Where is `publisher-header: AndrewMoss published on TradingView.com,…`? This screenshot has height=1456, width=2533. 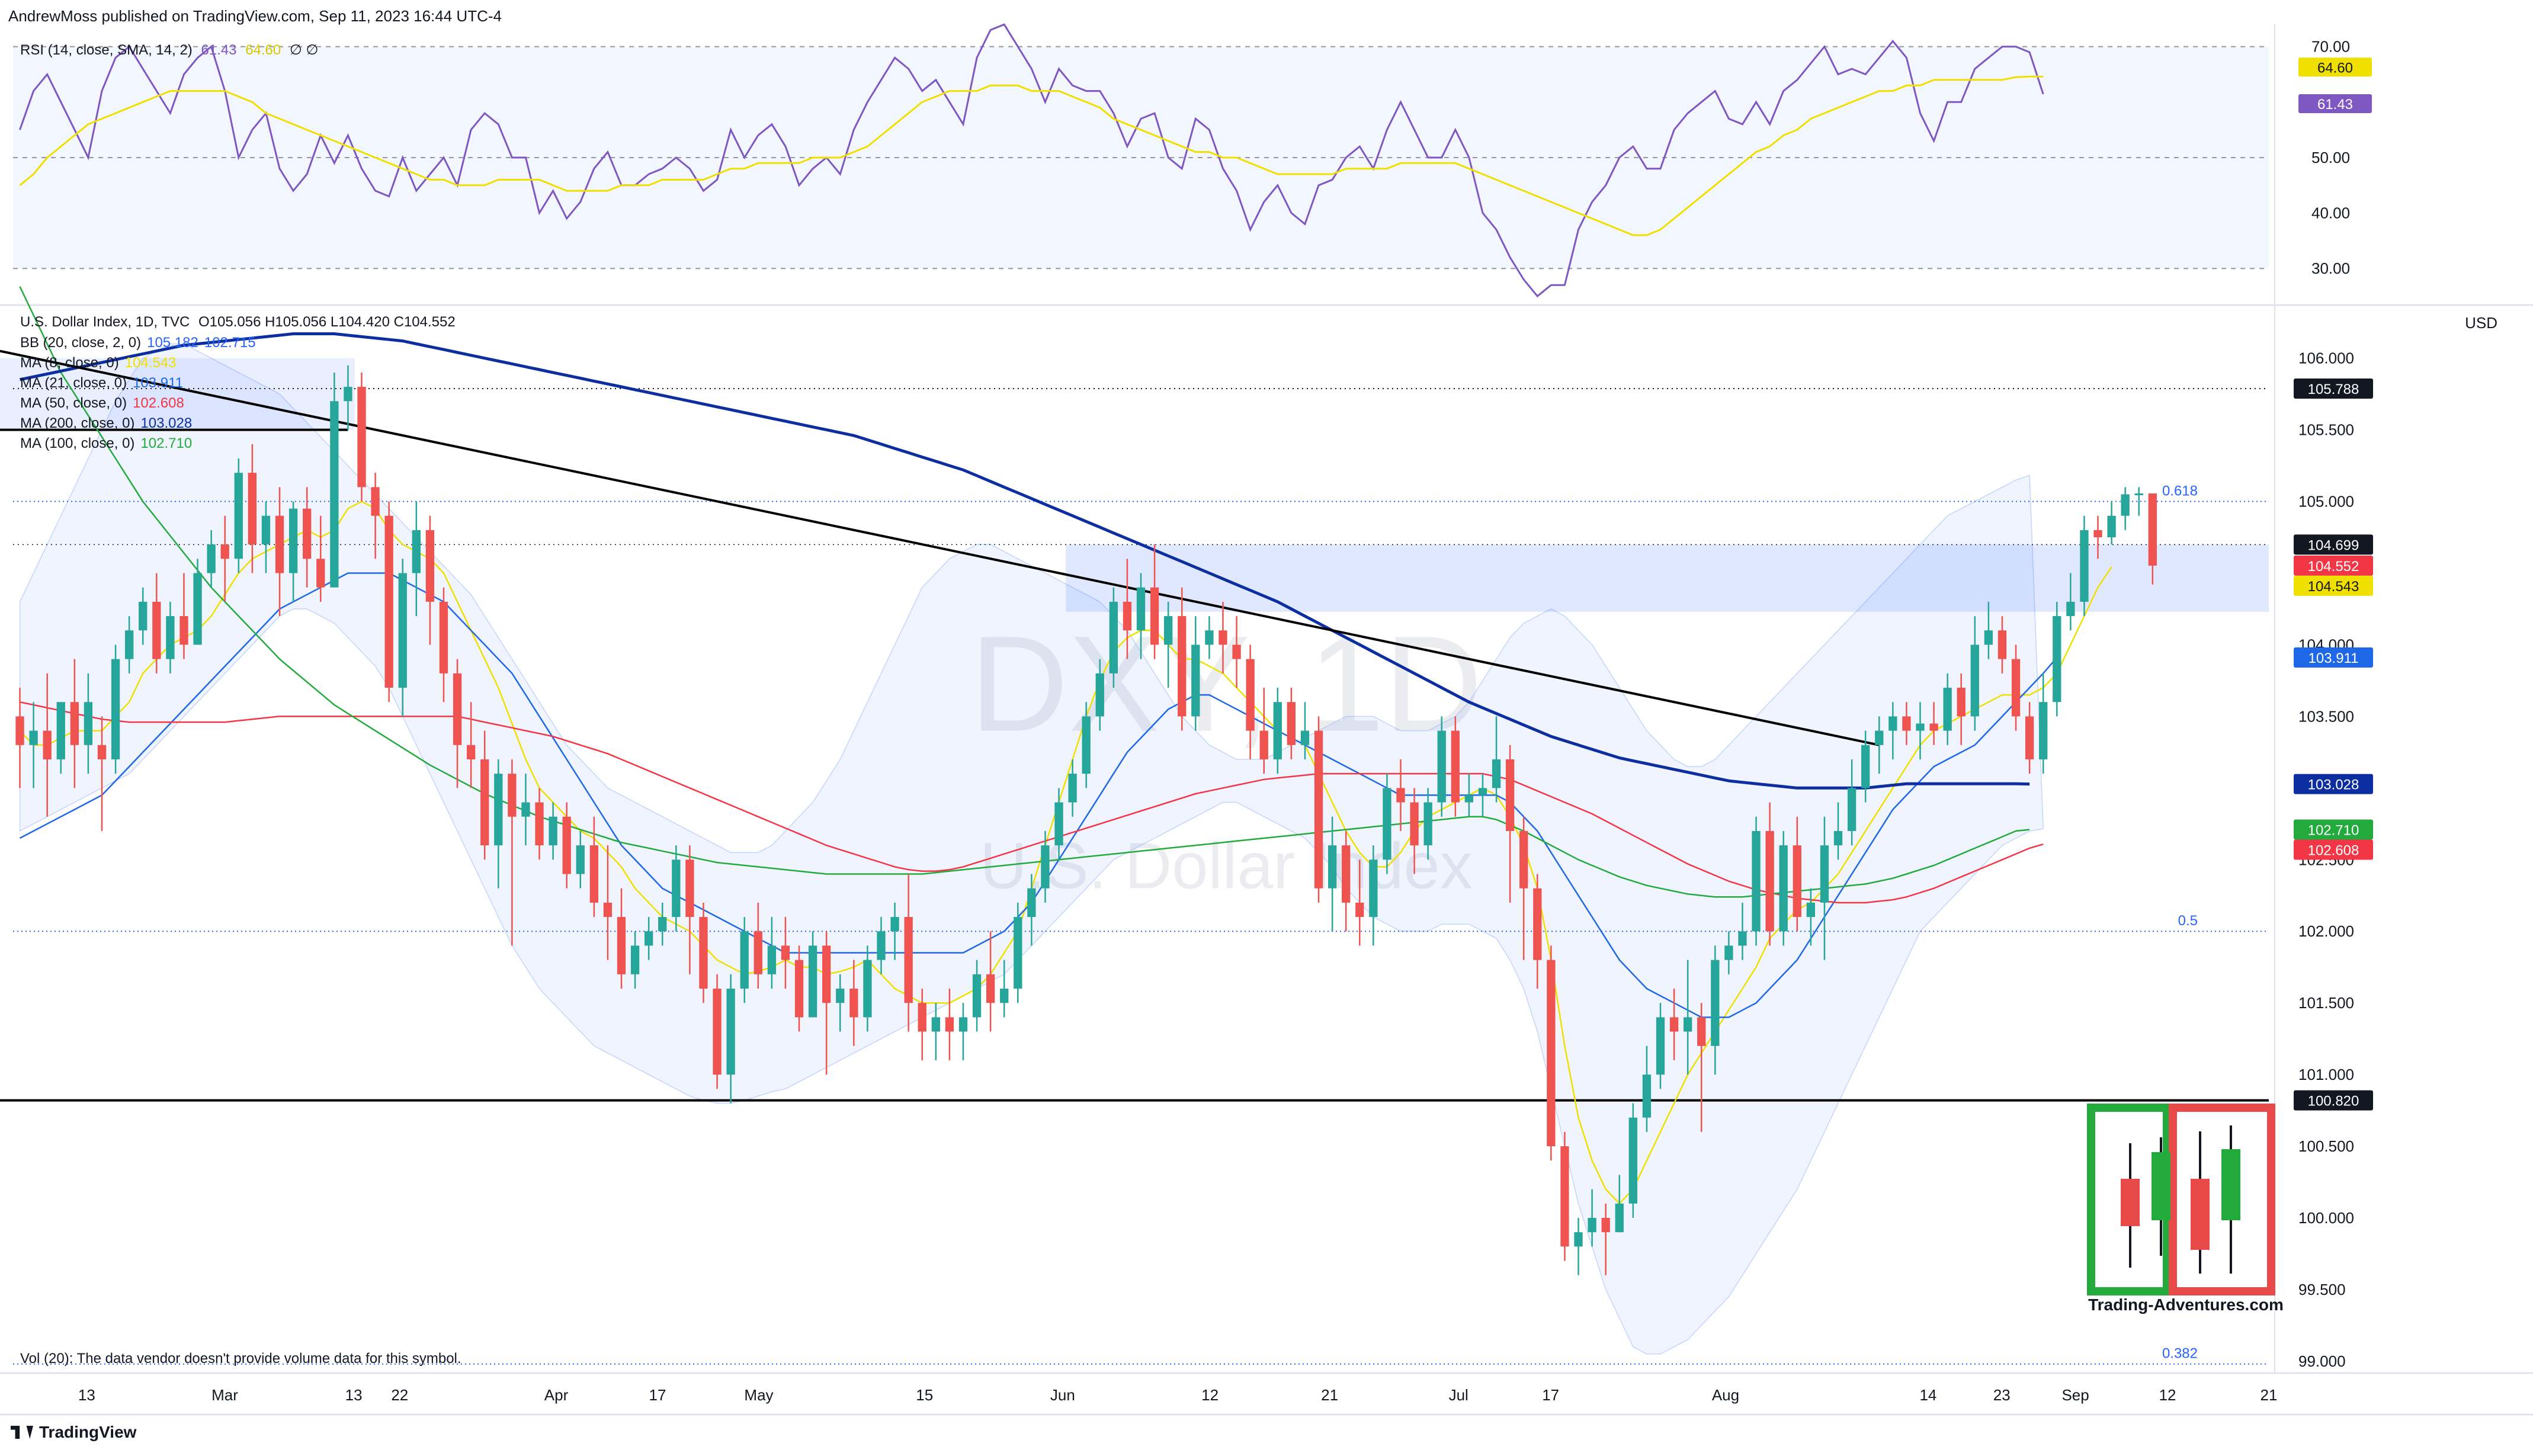 publisher-header: AndrewMoss published on TradingView.com,… is located at coordinates (255, 16).